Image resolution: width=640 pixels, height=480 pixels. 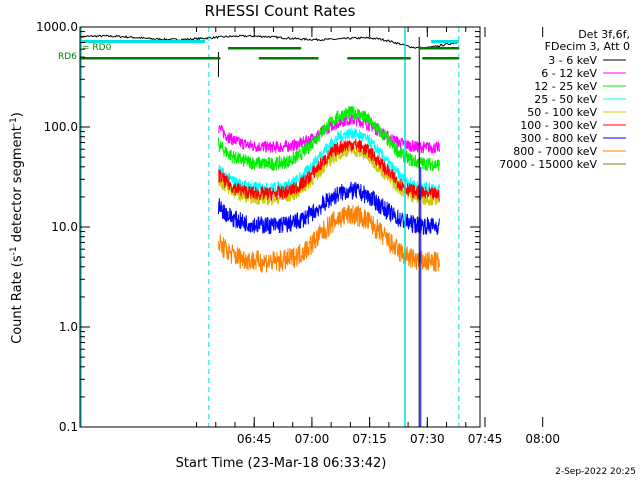 I want to click on y-tick-label: 100.0, so click(x=61, y=127).